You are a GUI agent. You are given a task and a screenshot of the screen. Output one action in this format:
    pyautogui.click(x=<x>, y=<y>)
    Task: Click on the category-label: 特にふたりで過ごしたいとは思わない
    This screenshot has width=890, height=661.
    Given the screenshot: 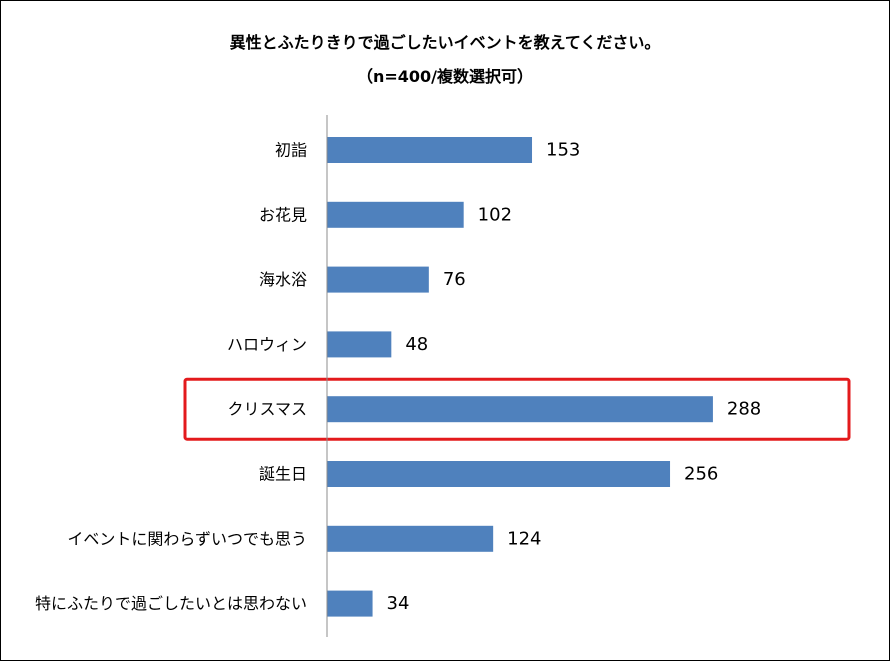 What is the action you would take?
    pyautogui.click(x=171, y=603)
    